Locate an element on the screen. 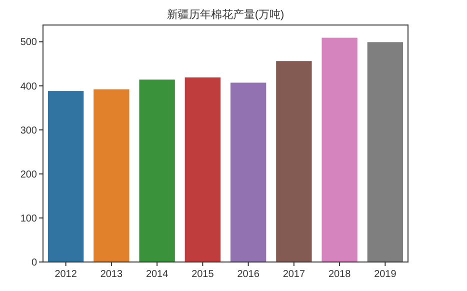  x-tick-label: 2018 is located at coordinates (340, 274).